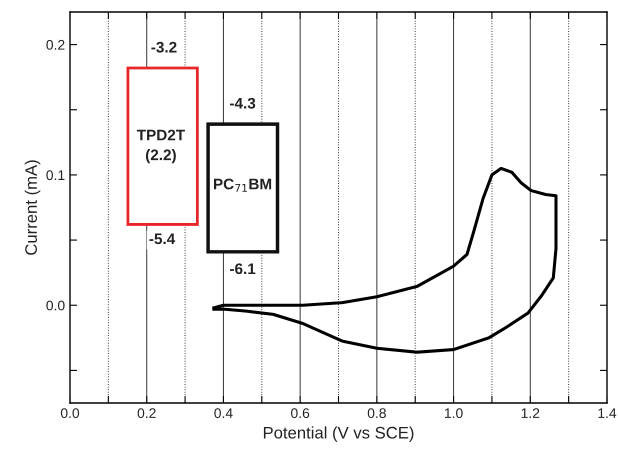 The image size is (618, 458). What do you see at coordinates (453, 413) in the screenshot?
I see `x-tick-label: 1.0` at bounding box center [453, 413].